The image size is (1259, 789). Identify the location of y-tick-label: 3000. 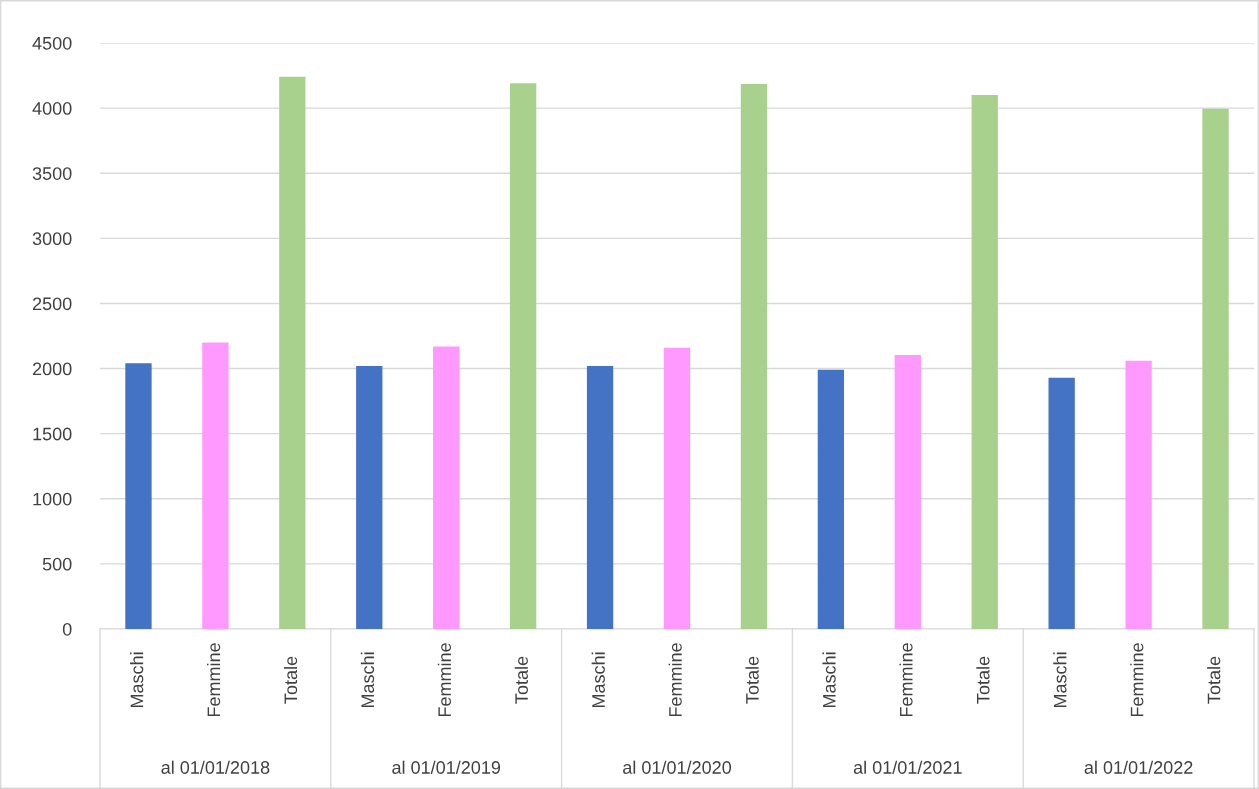
(52, 239).